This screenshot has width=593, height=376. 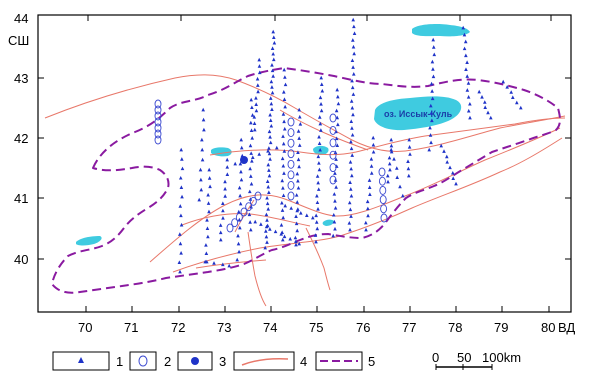 I want to click on scale-bar: 0 50 100km, so click(x=476, y=360).